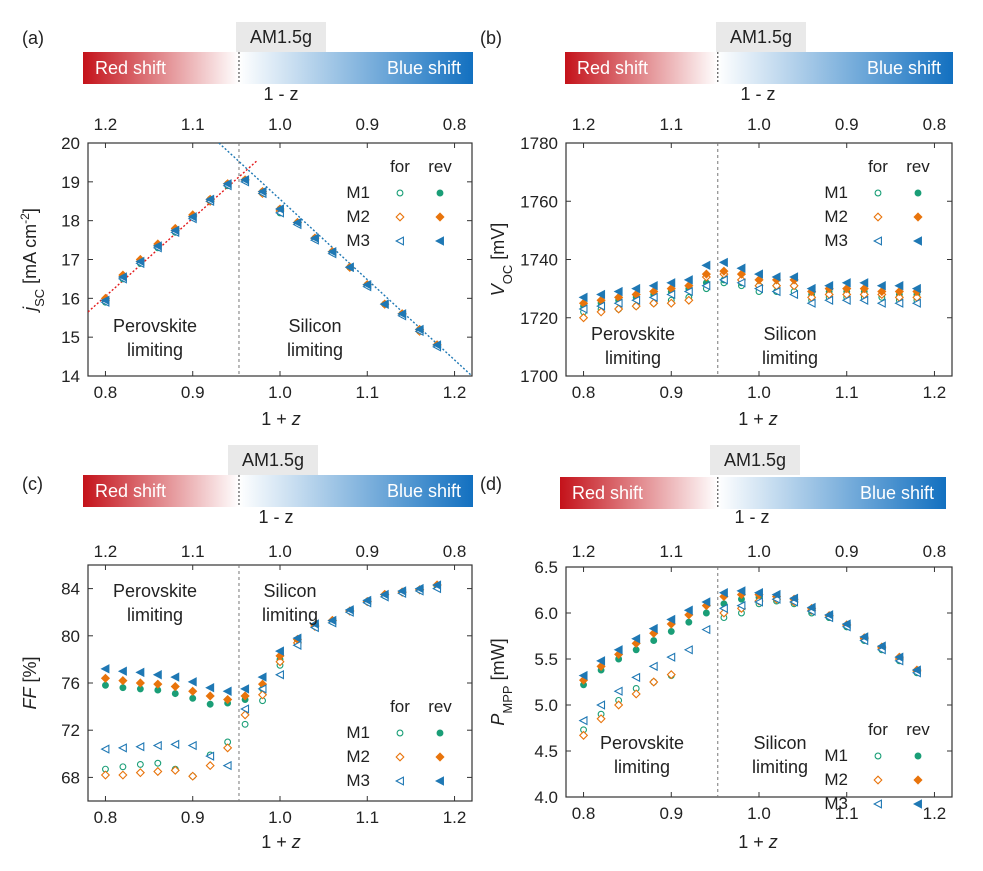 The height and width of the screenshot is (871, 983). What do you see at coordinates (70, 683) in the screenshot?
I see `y-tick-label: 76` at bounding box center [70, 683].